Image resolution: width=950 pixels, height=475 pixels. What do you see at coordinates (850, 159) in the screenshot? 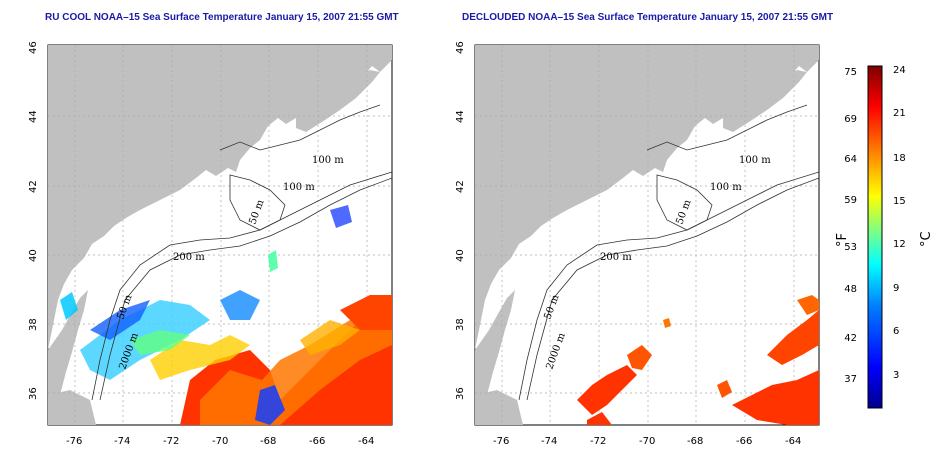
I see `fahrenheit-tick-label: 64` at bounding box center [850, 159].